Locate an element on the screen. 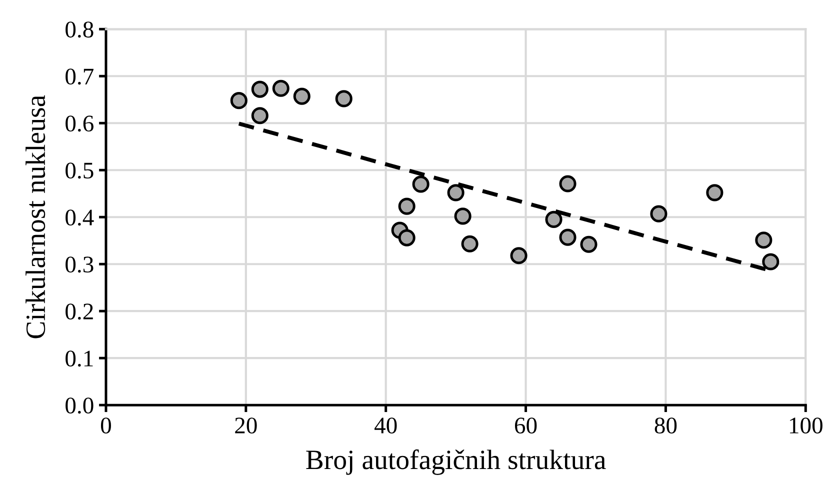  x-tick-label: 100 is located at coordinates (806, 426).